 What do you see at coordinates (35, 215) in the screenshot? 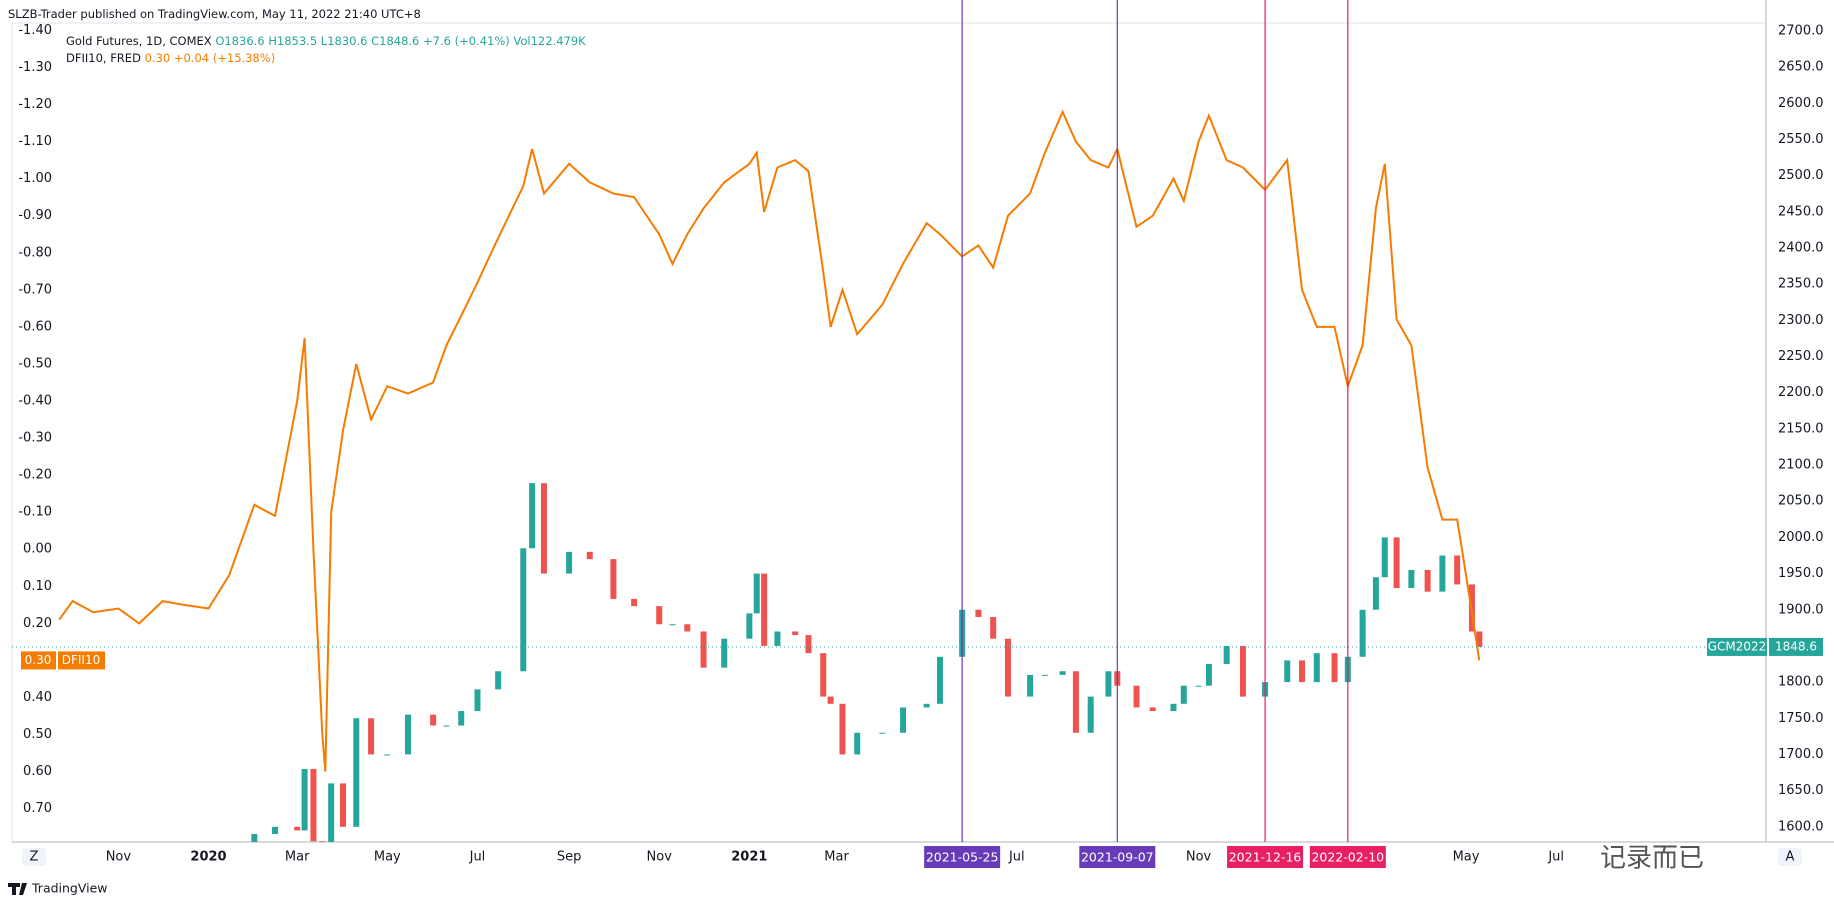
I see `y-tick-label: -0.90` at bounding box center [35, 215].